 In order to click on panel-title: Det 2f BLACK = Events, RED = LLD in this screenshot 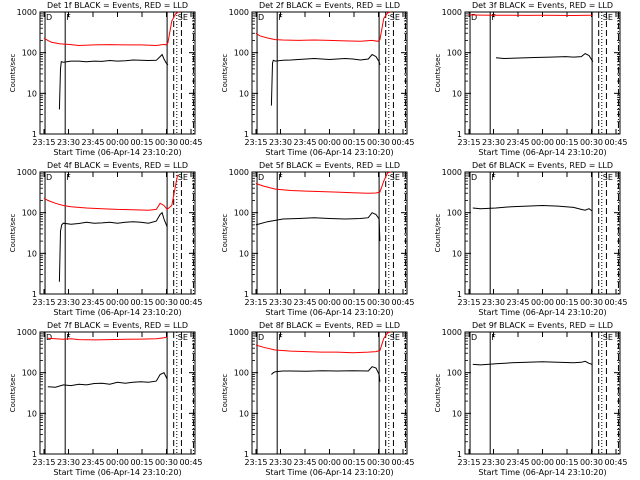, I will do `click(329, 5)`.